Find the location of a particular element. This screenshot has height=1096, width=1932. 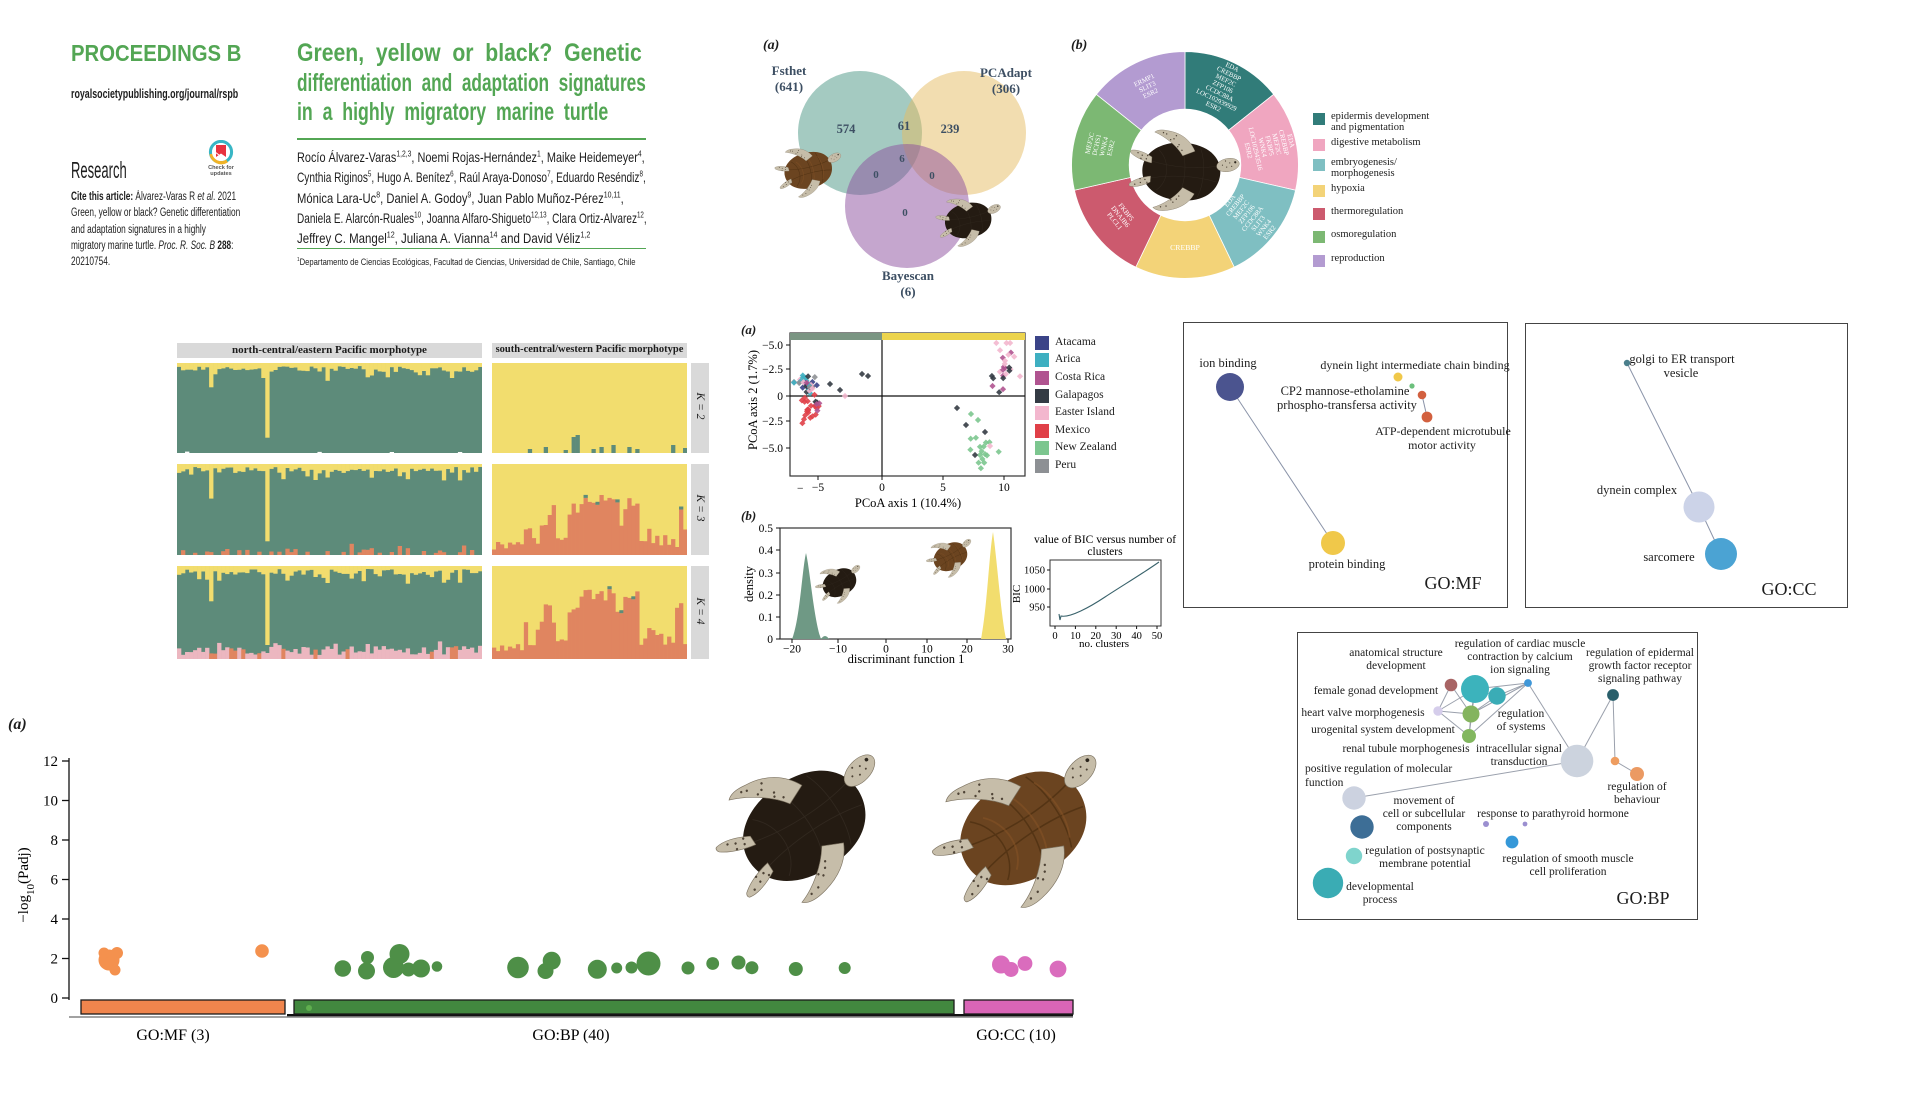

svg-text: function is located at coordinates (1324, 783).